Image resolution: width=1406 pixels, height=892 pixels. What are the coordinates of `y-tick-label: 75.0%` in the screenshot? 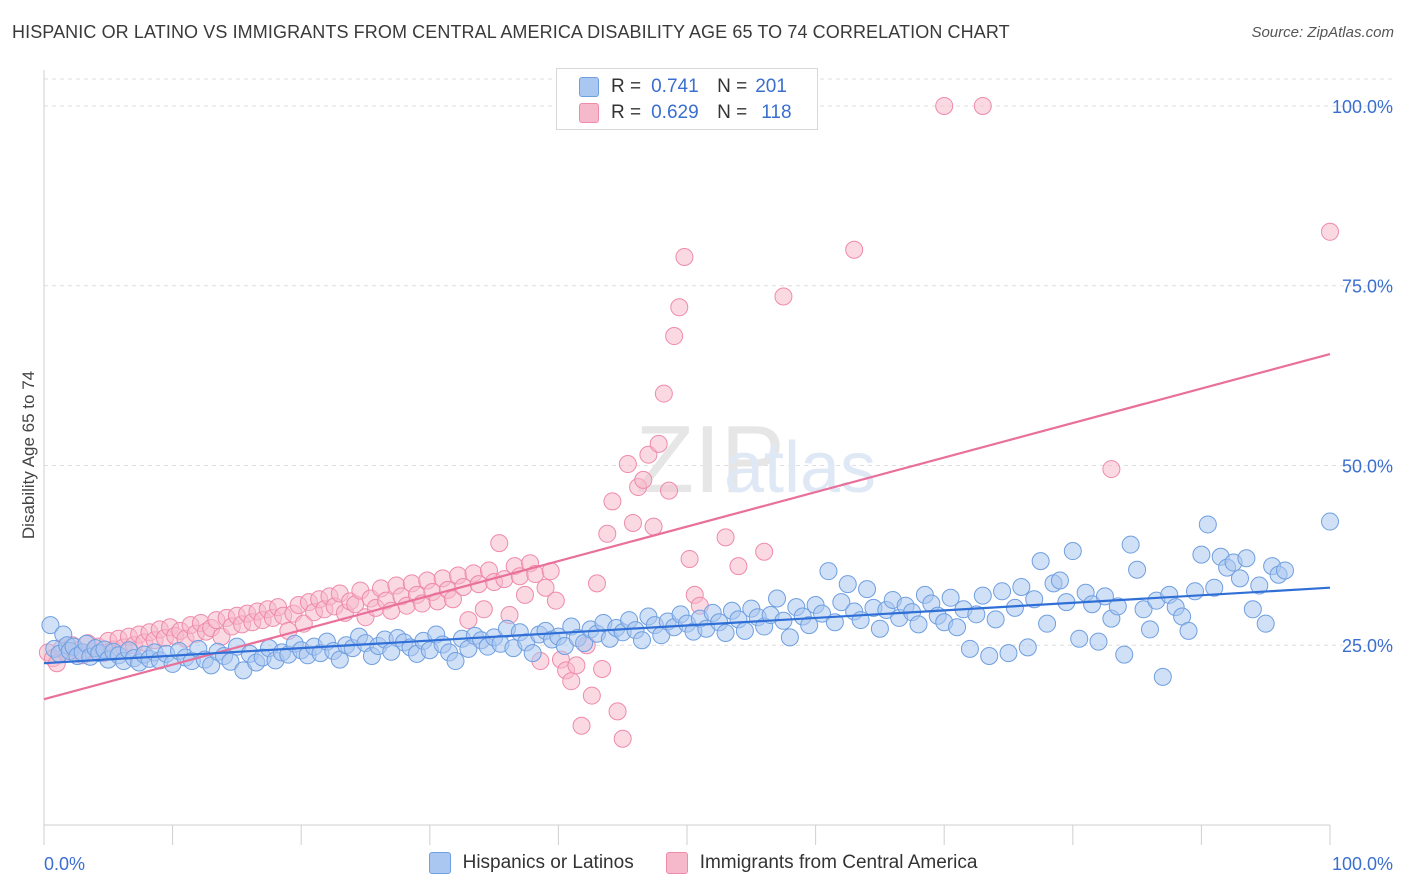 It's located at (1367, 287).